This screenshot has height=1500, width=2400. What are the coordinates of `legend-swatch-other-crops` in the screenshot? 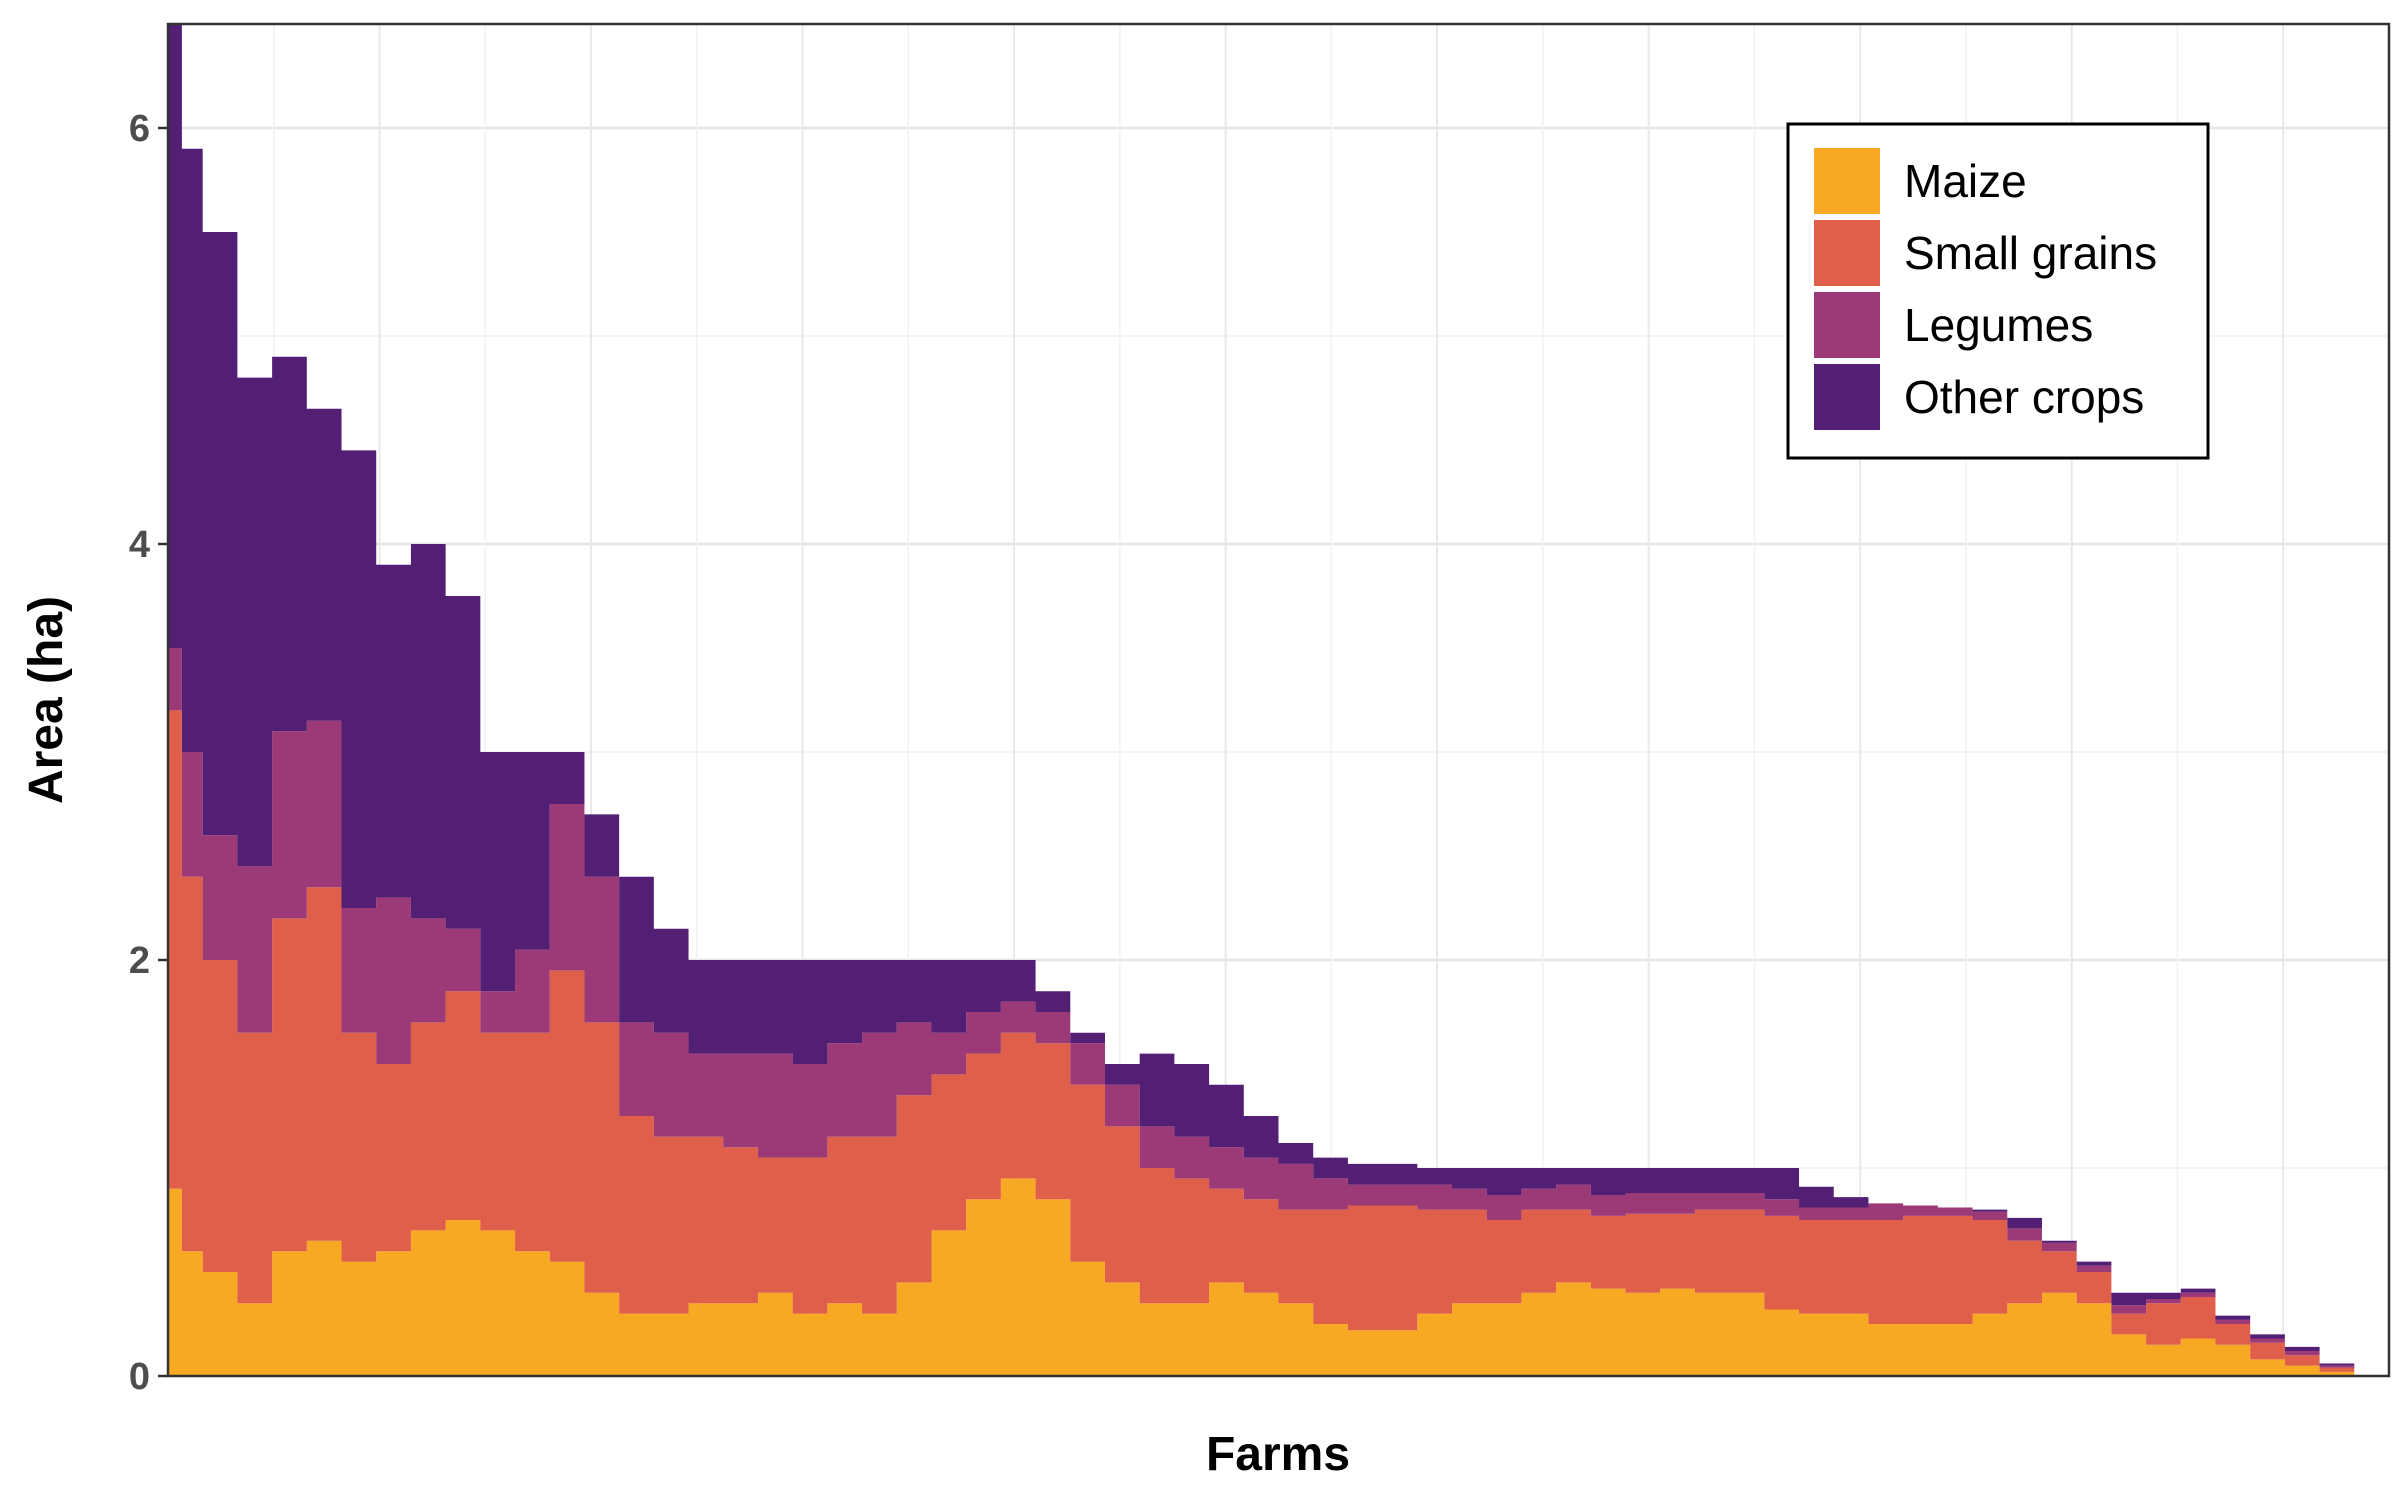 It's located at (1847, 397).